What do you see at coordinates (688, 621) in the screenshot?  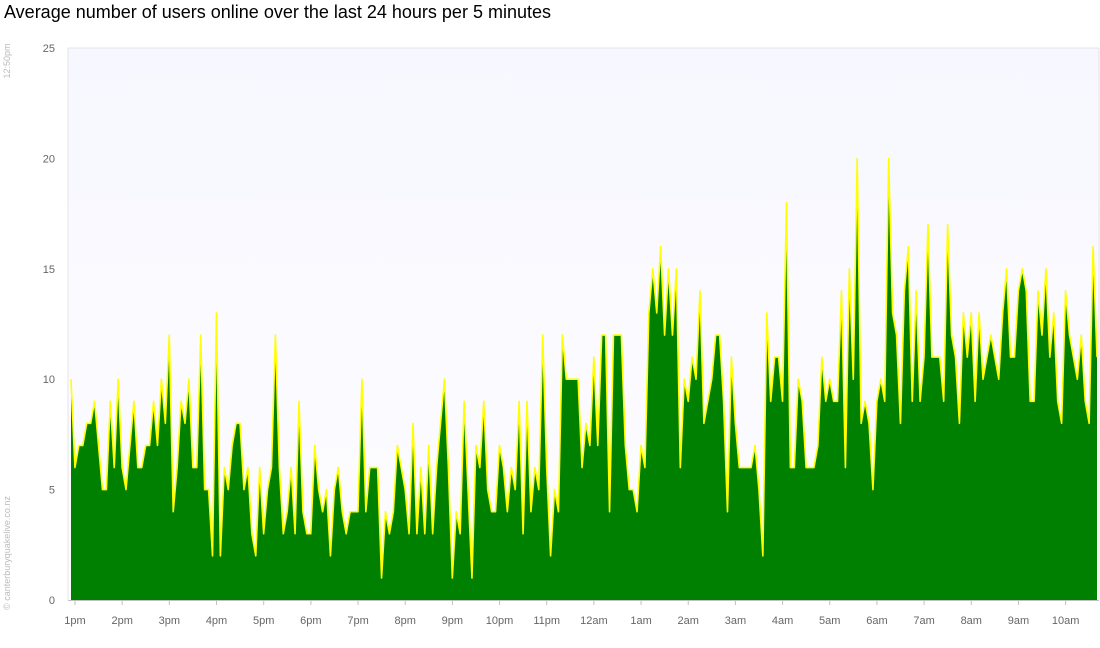 I see `x-tick-label: 2am` at bounding box center [688, 621].